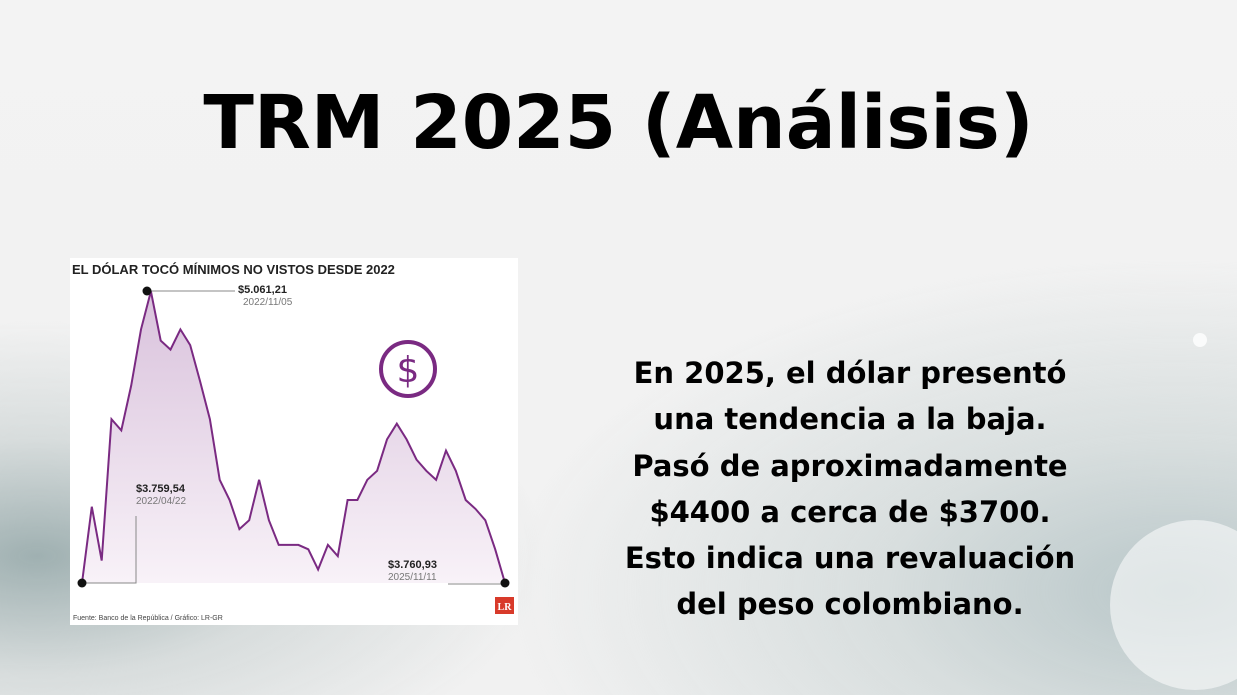 This screenshot has height=695, width=1237. What do you see at coordinates (850, 558) in the screenshot?
I see `body-line: Esto indica una revaluación` at bounding box center [850, 558].